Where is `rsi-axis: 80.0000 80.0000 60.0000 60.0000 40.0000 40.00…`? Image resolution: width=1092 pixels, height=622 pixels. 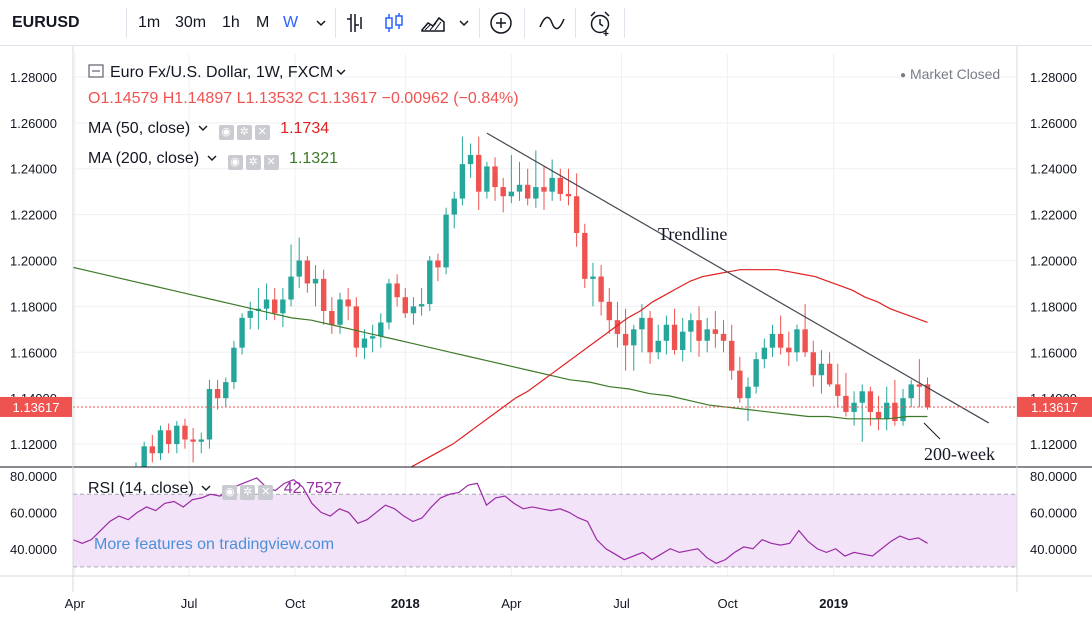
rsi-axis: 80.0000 80.0000 60.0000 60.0000 40.0000 40.00… is located at coordinates (543, 513).